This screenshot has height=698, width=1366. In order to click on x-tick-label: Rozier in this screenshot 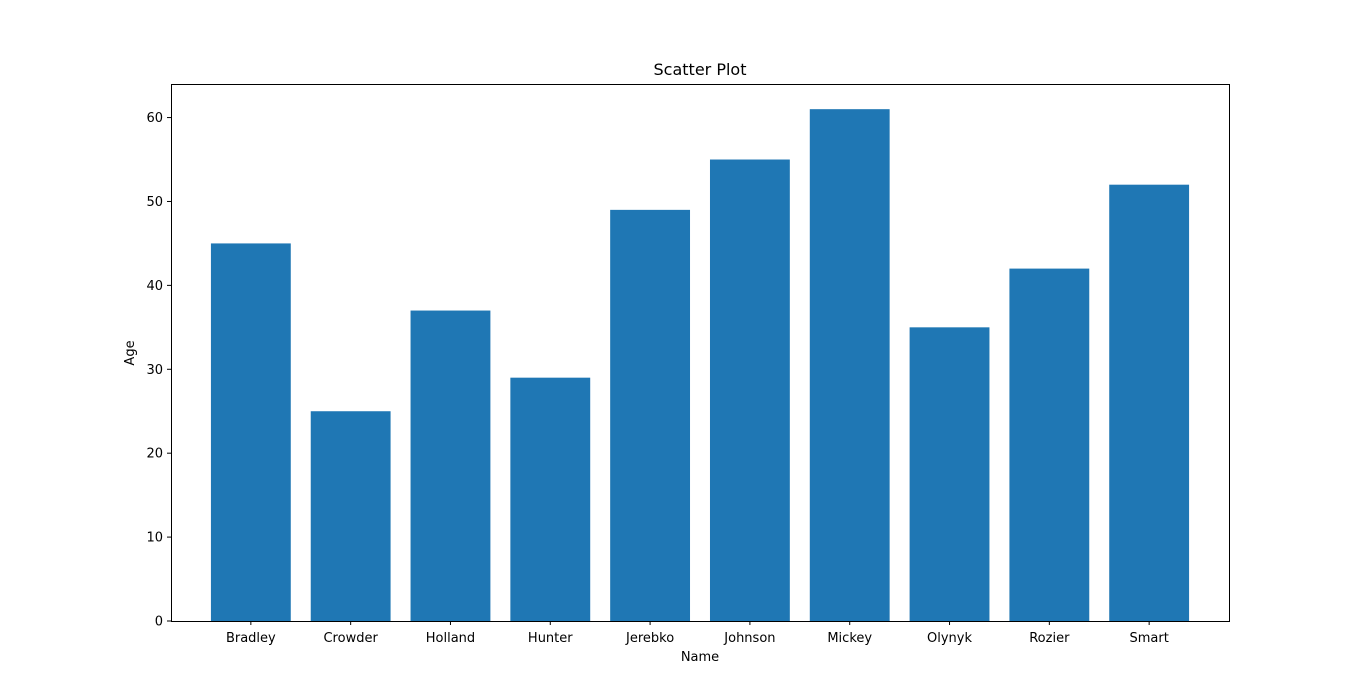, I will do `click(1049, 638)`.